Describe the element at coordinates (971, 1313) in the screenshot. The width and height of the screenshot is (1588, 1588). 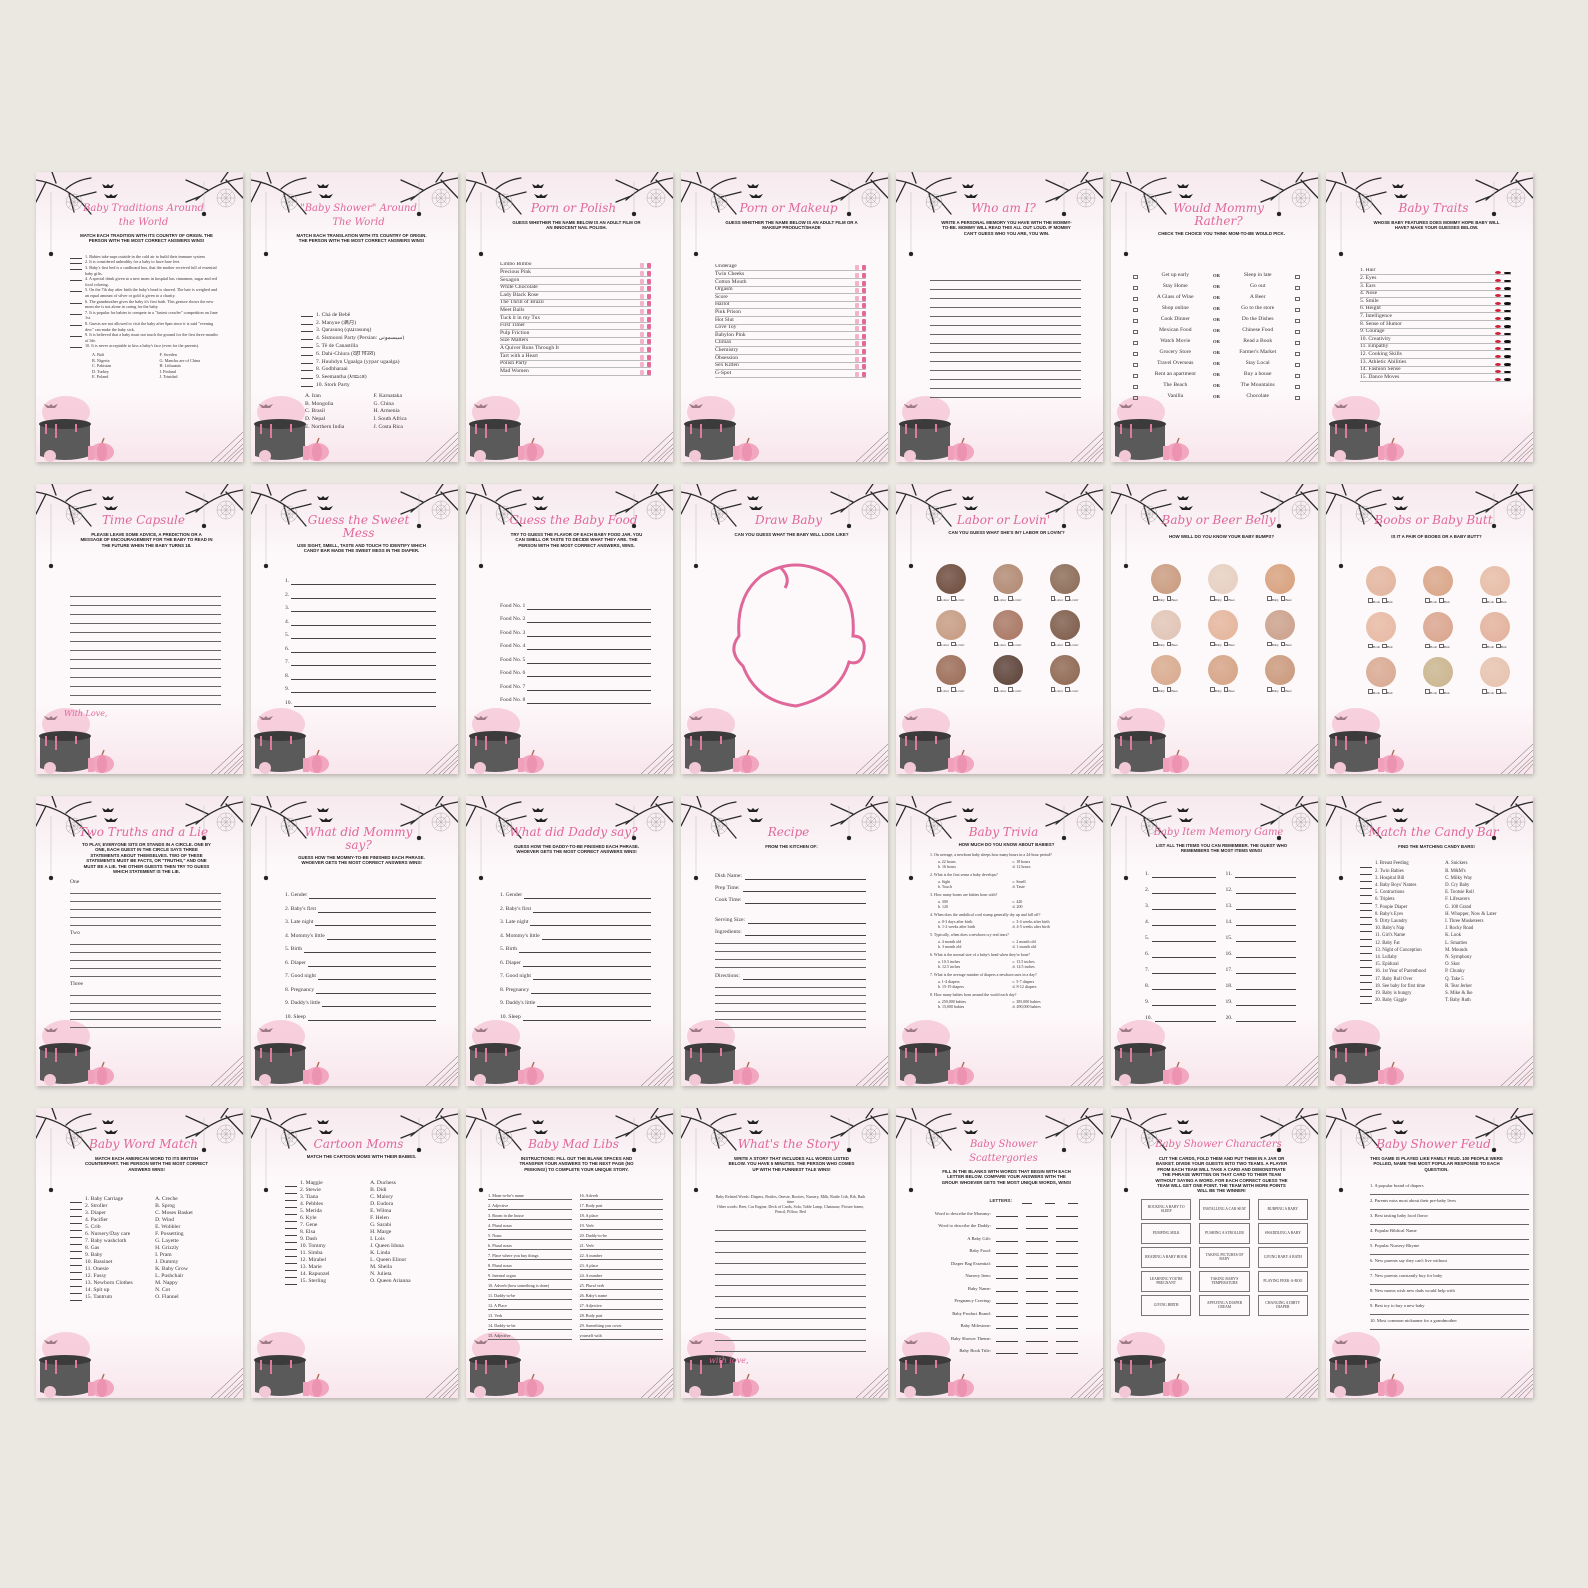
I see `category-label: Baby Product Brand:` at that location.